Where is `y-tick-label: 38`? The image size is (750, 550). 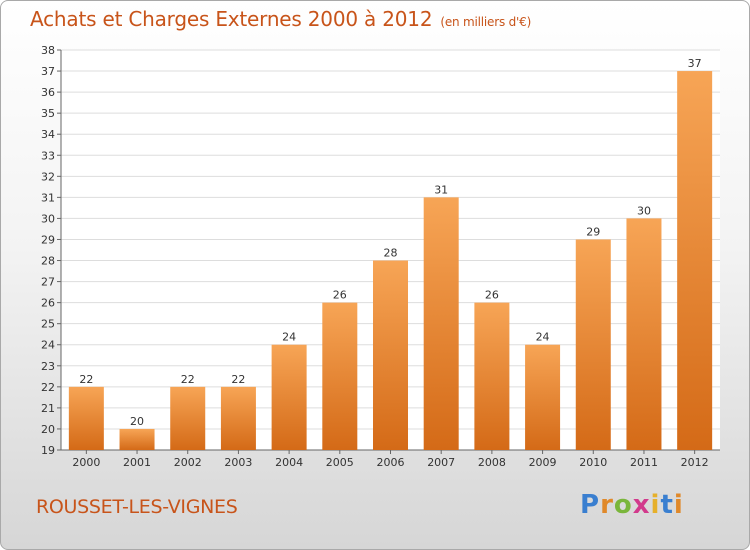
y-tick-label: 38 is located at coordinates (48, 50).